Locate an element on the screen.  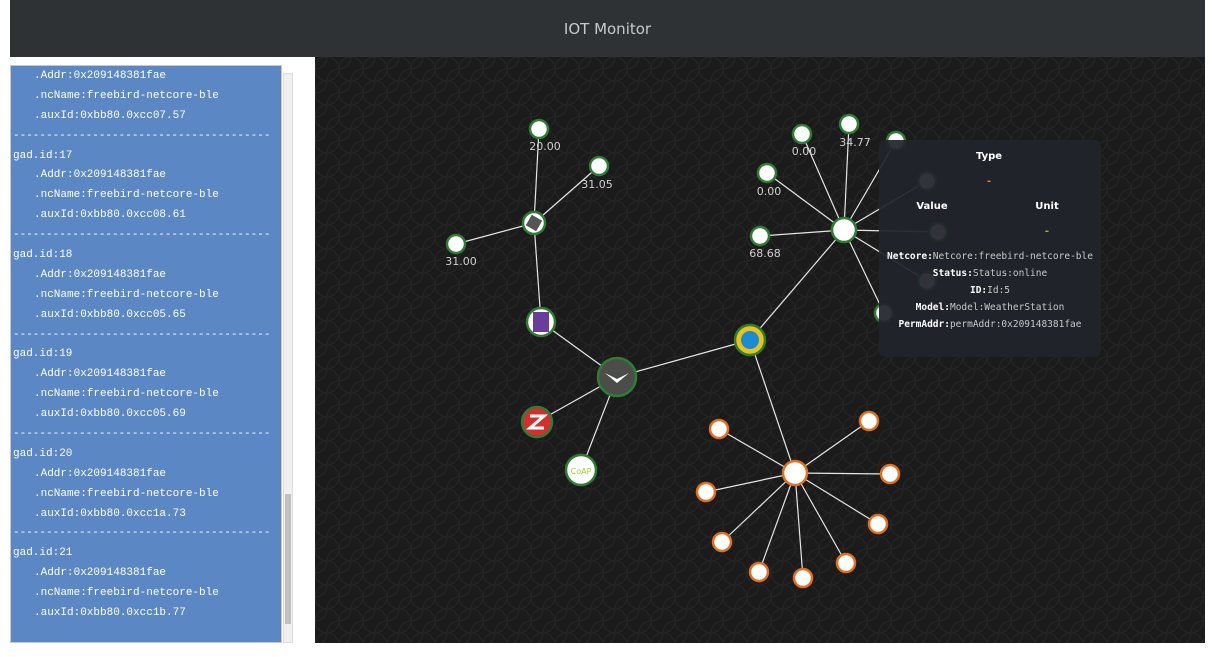
log-auxid: .auxId:0xbb80.0xcc1a.73 is located at coordinates (110, 513).